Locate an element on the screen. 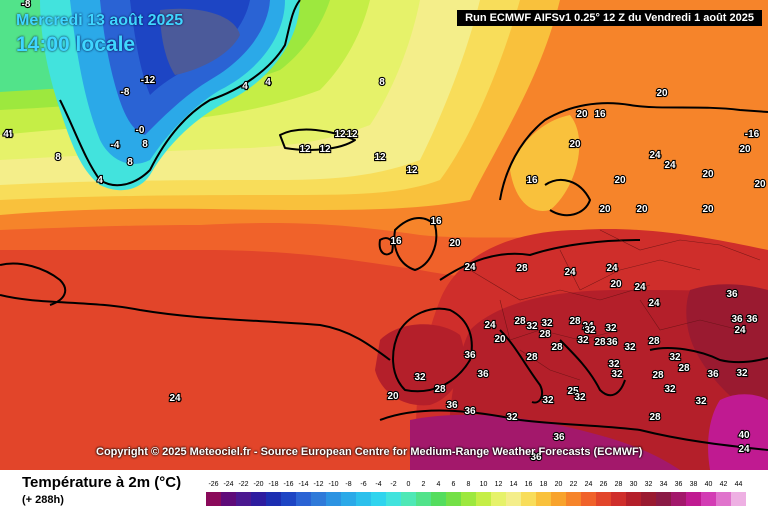 Image resolution: width=768 pixels, height=512 pixels. turkey-coast is located at coordinates (708, 355).